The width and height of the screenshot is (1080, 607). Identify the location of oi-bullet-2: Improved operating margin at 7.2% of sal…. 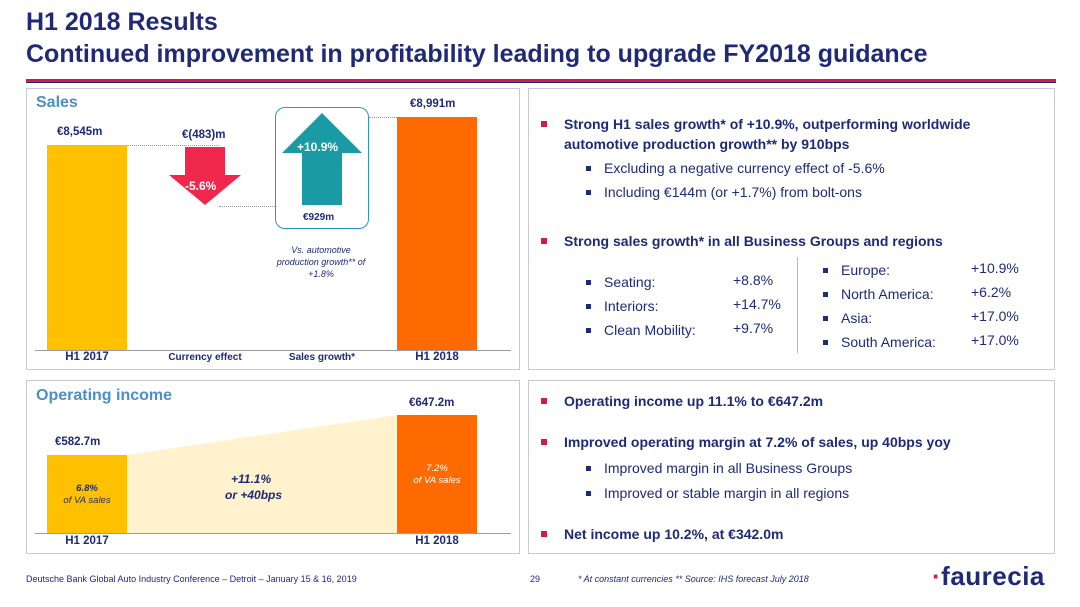
(787, 442).